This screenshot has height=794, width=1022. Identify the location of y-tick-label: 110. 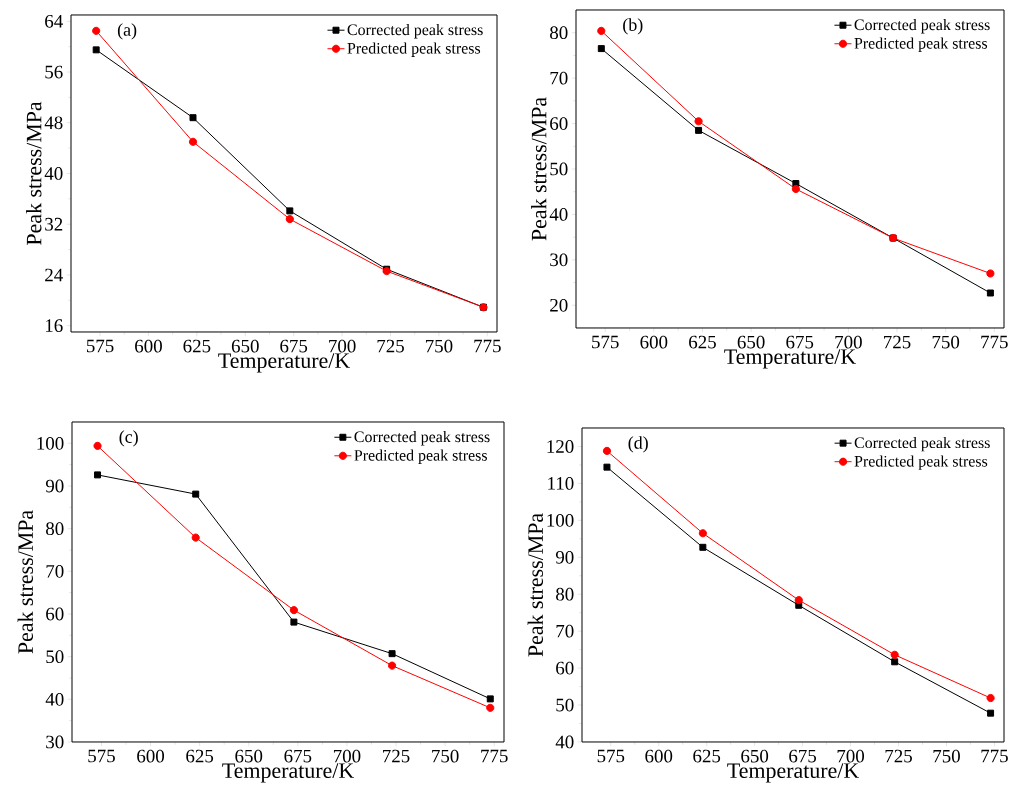
(561, 483).